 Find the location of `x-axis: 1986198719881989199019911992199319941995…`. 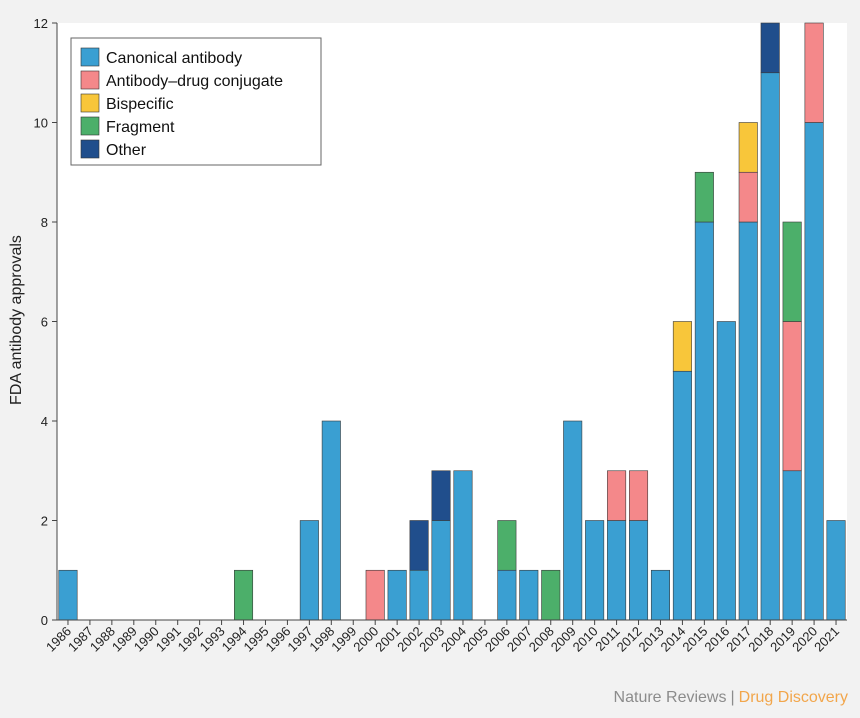

x-axis: 1986198719881989199019911992199319941995… is located at coordinates (445, 637).